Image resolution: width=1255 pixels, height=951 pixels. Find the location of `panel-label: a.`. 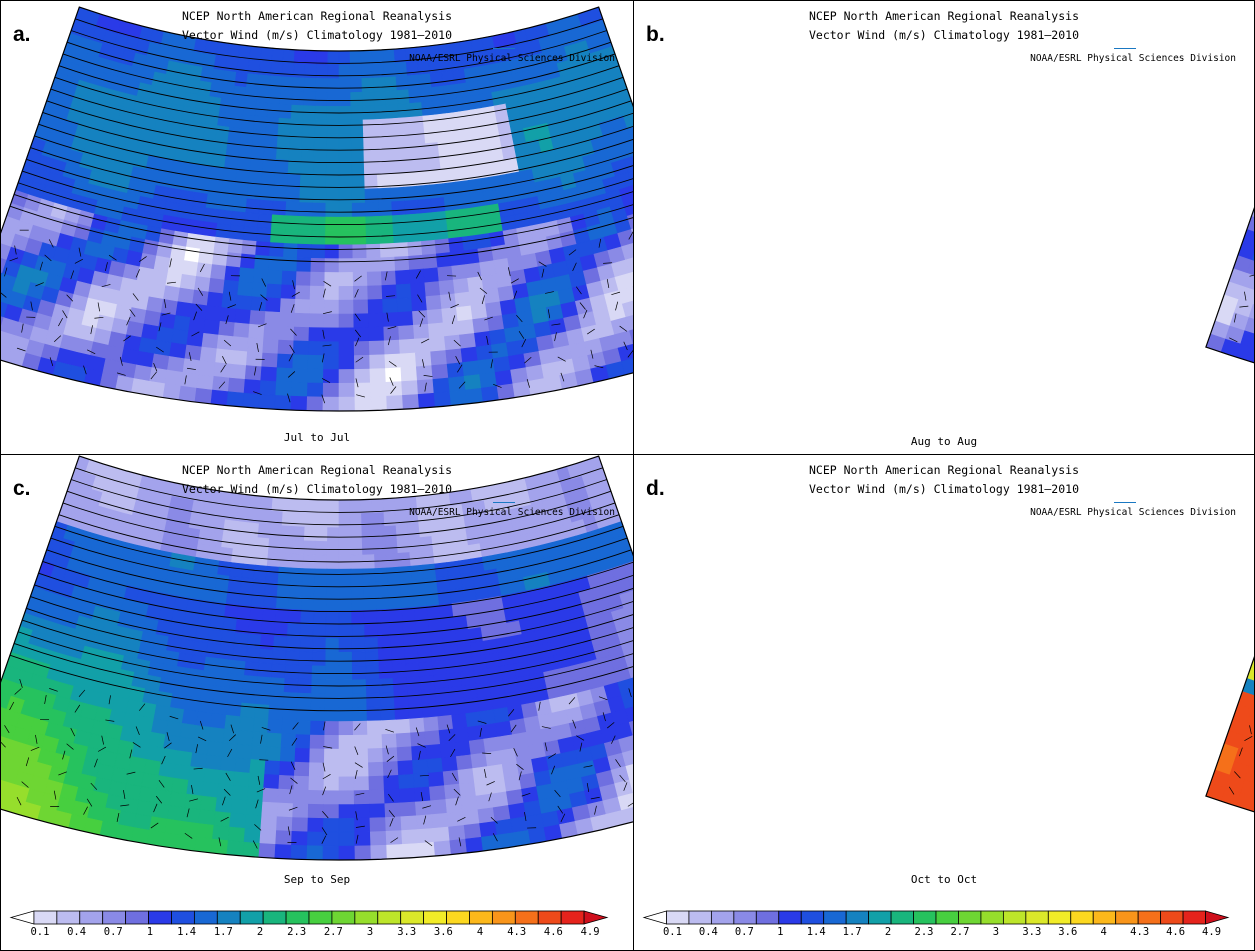

panel-label: a. is located at coordinates (22, 34).